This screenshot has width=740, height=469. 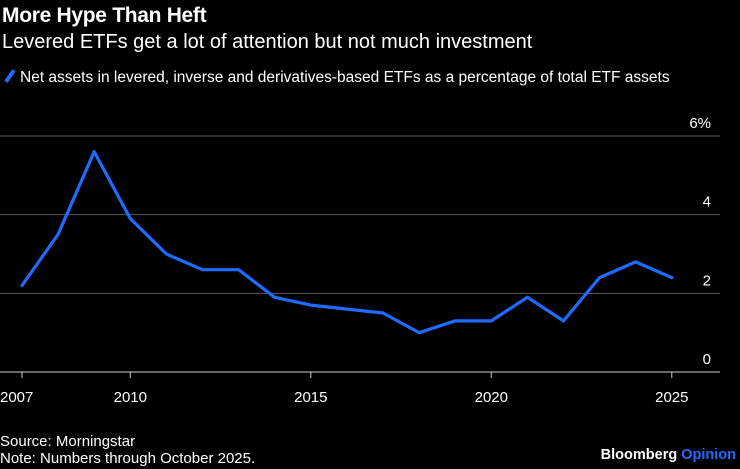 I want to click on brand-logo: Bloomberg Opinion, so click(x=668, y=455).